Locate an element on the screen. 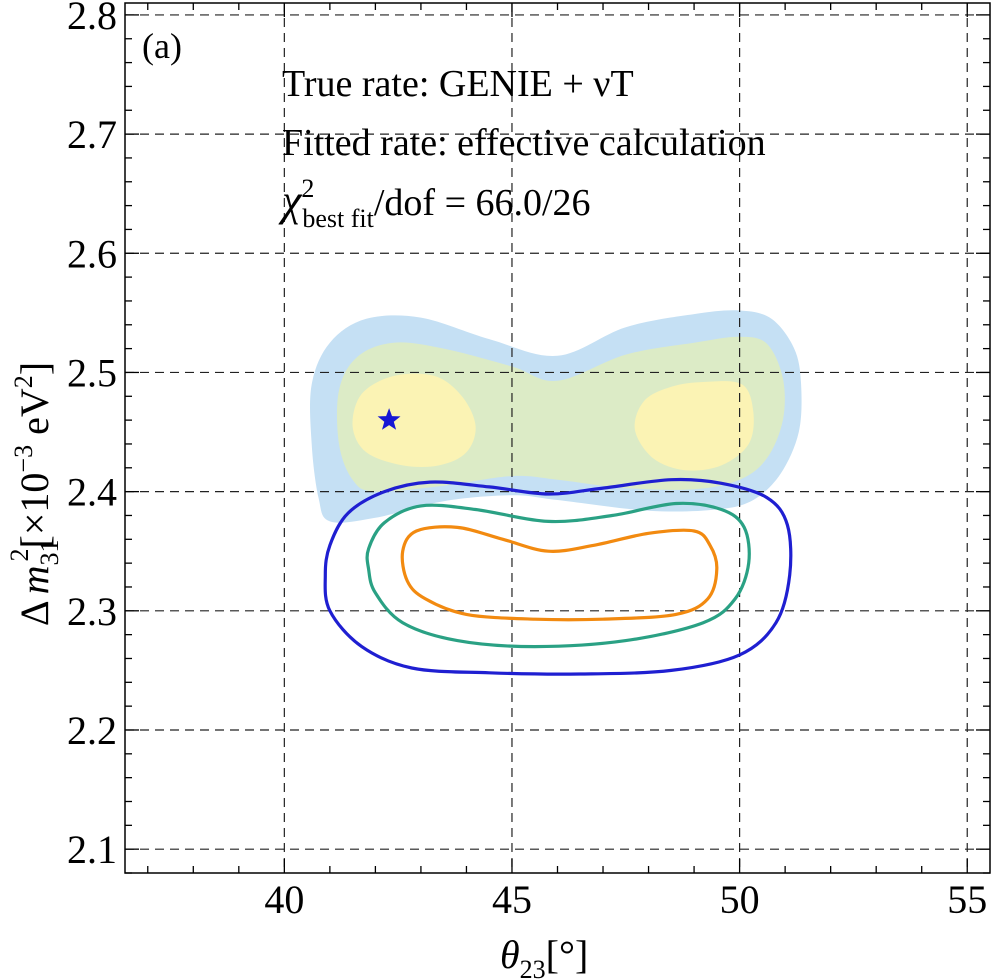  chi2-subscript: best fit is located at coordinates (338, 218).